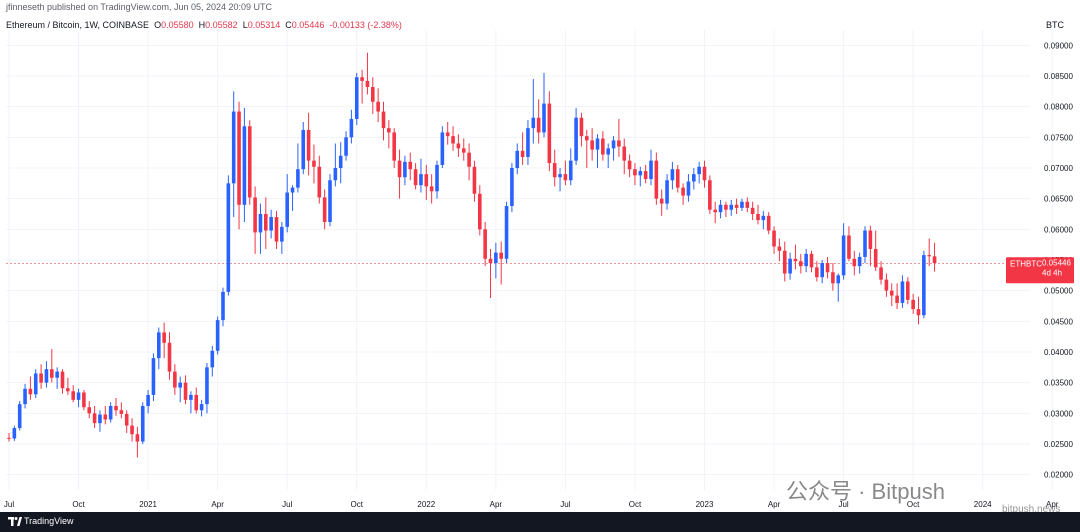 Image resolution: width=1080 pixels, height=532 pixels. I want to click on open-value: 0.05580, so click(177, 25).